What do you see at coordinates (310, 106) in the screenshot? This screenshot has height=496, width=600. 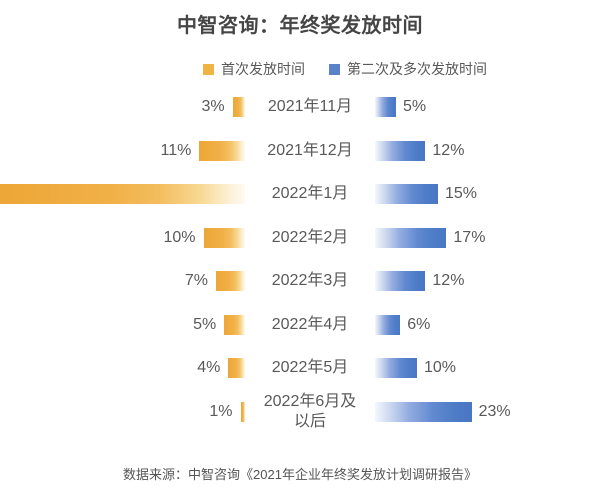 I see `category-label: 2021年11月` at bounding box center [310, 106].